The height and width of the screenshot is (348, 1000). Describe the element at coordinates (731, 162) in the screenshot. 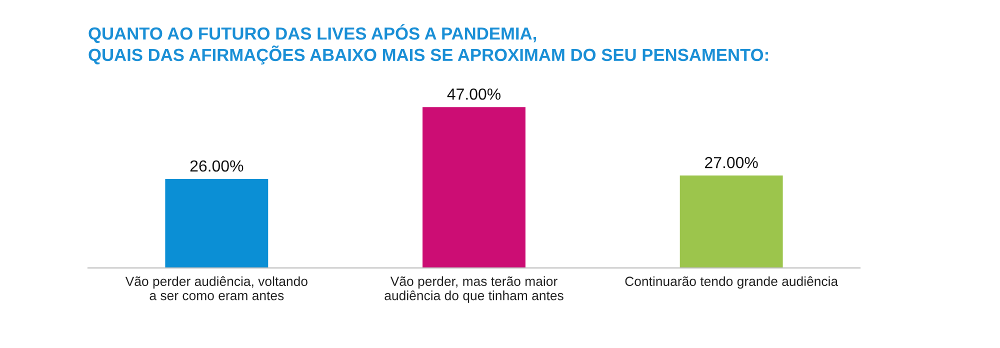

I see `data-label: 27.00%` at that location.